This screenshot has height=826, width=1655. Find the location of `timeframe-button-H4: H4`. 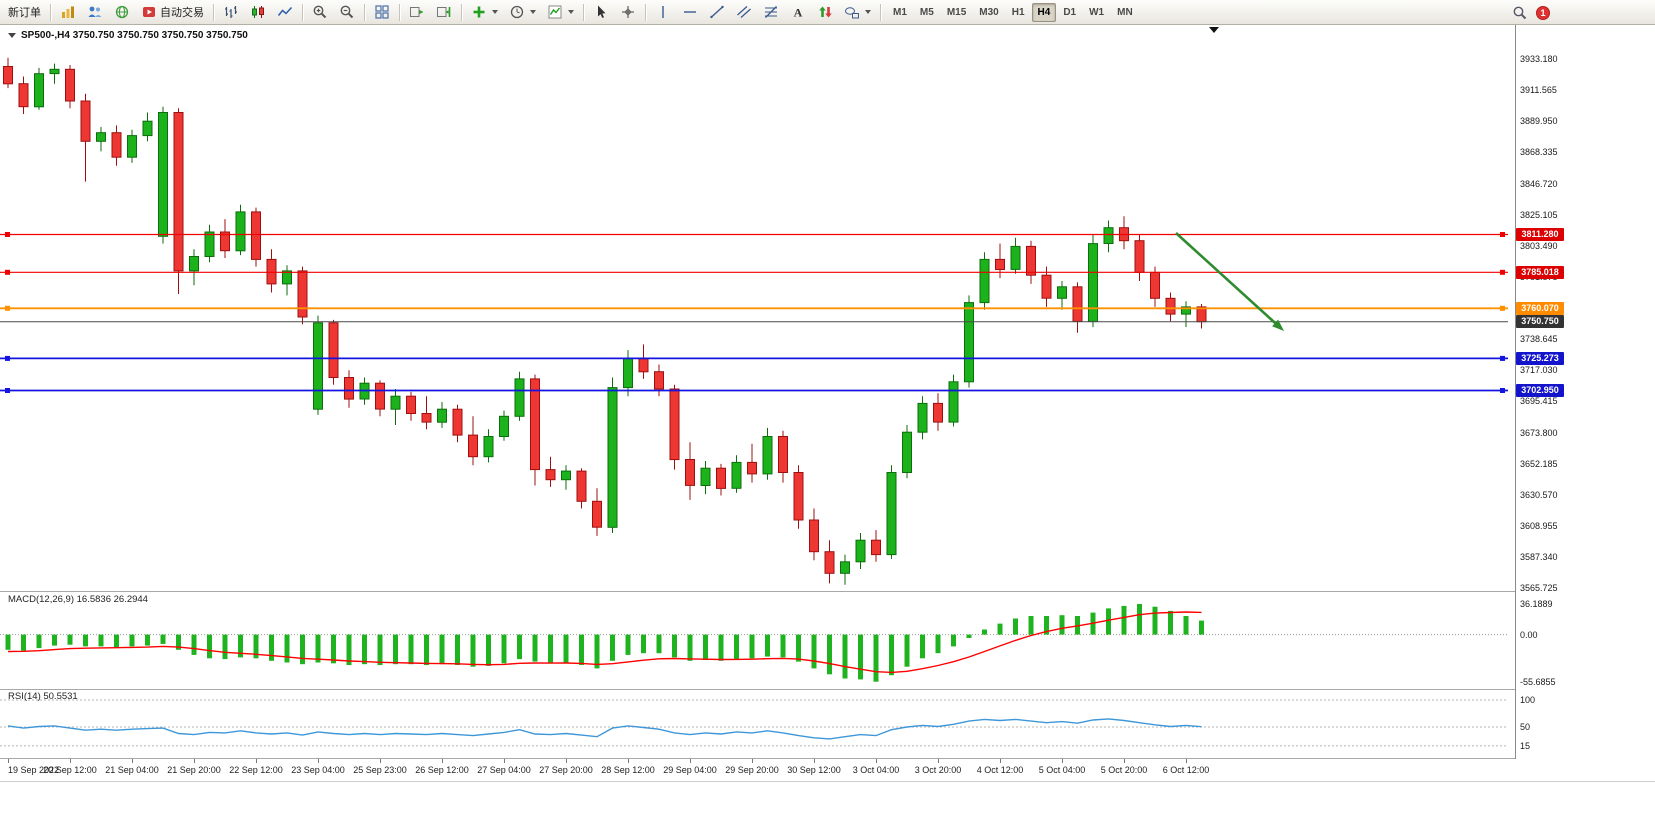

timeframe-button-H4: H4 is located at coordinates (1044, 12).